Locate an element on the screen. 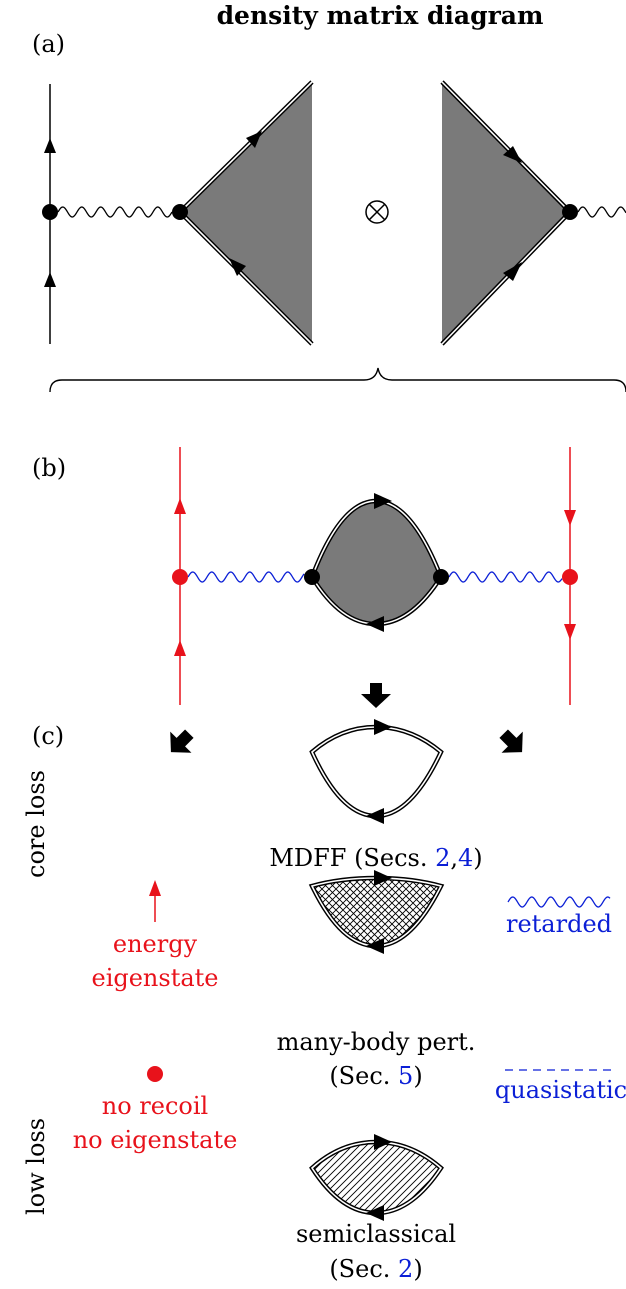 Image resolution: width=626 pixels, height=1289 pixels. panel-label-c: (c) is located at coordinates (48, 736).